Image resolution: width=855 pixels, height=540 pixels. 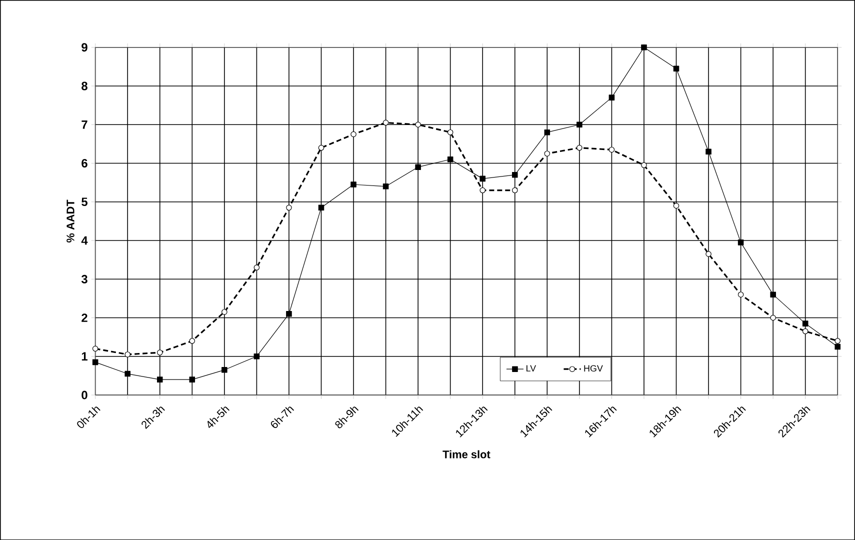 What do you see at coordinates (85, 395) in the screenshot?
I see `y-tick-label: 0` at bounding box center [85, 395].